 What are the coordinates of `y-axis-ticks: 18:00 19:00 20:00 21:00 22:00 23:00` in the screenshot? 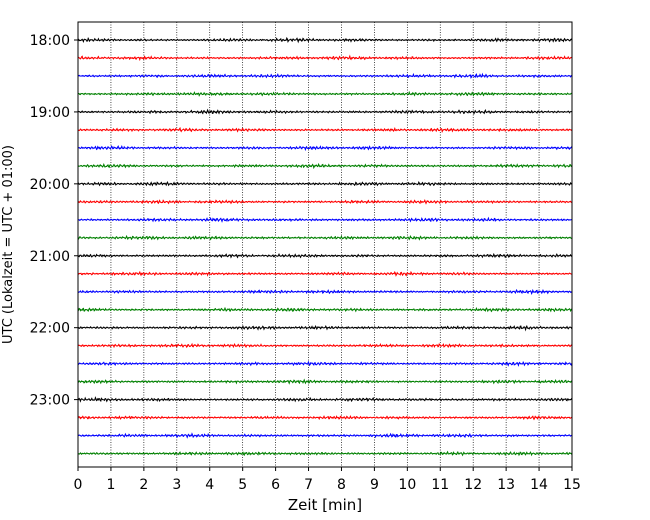 It's located at (54, 221).